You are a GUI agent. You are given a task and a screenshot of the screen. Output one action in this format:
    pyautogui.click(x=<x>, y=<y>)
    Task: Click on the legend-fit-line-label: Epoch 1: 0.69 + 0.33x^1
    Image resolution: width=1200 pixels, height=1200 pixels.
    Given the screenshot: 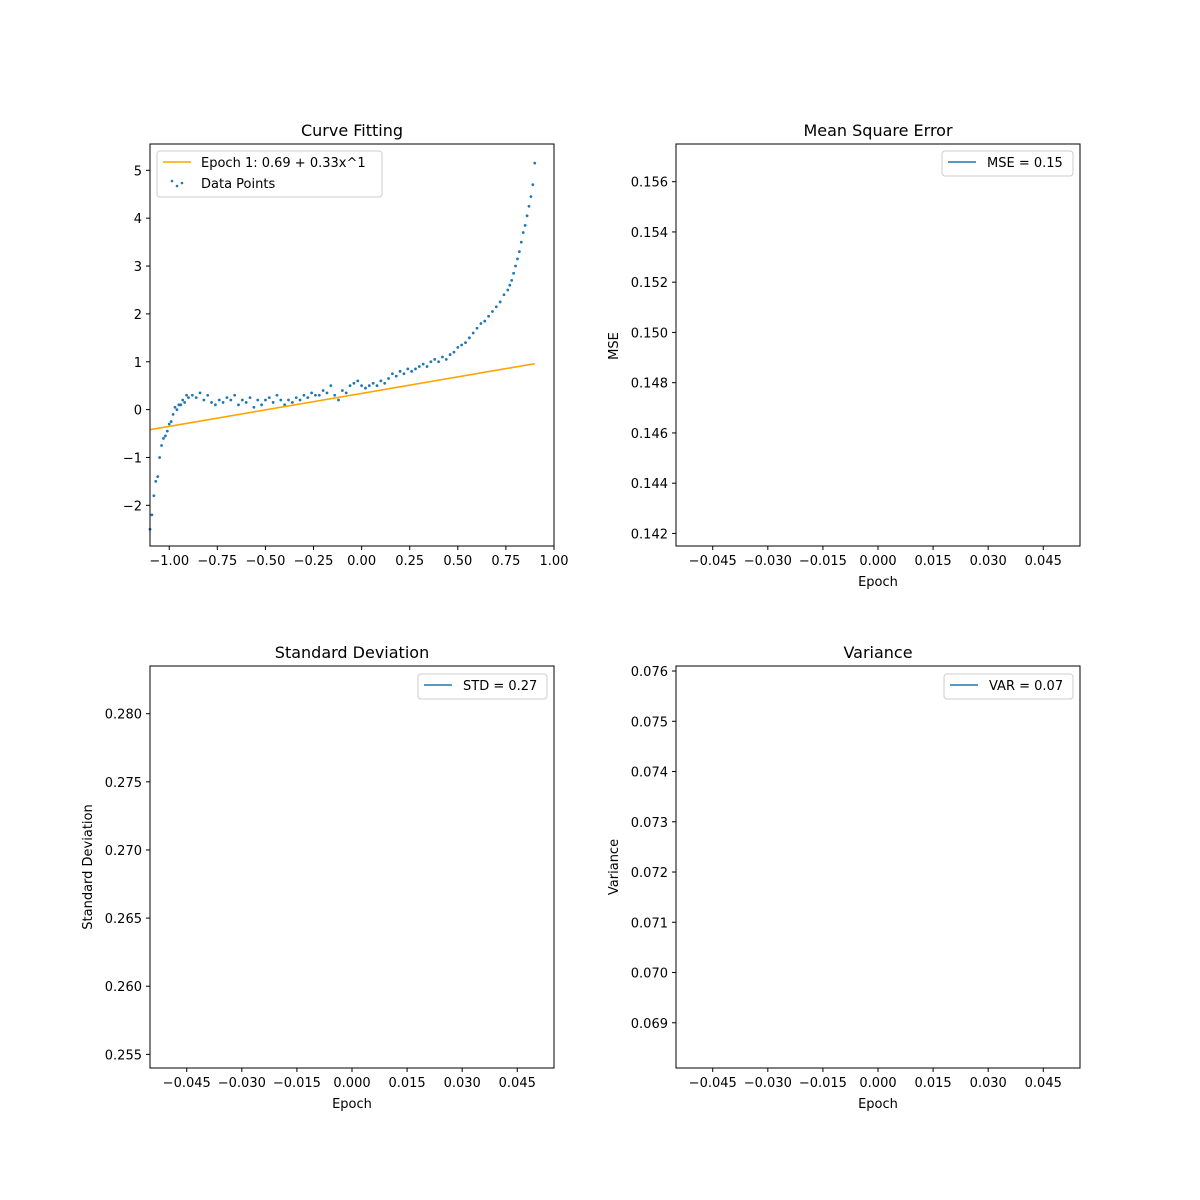 What is the action you would take?
    pyautogui.click(x=283, y=163)
    